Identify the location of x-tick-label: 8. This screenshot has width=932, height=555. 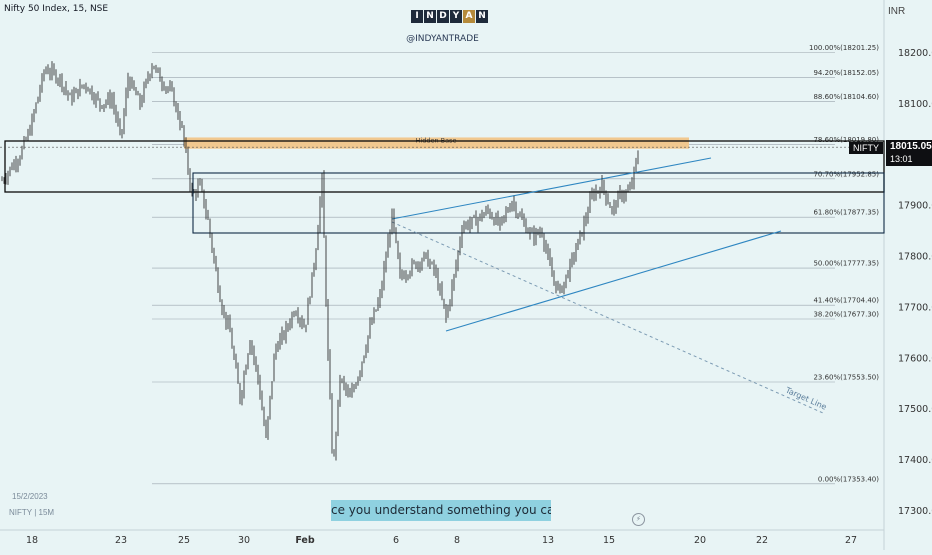
(457, 540).